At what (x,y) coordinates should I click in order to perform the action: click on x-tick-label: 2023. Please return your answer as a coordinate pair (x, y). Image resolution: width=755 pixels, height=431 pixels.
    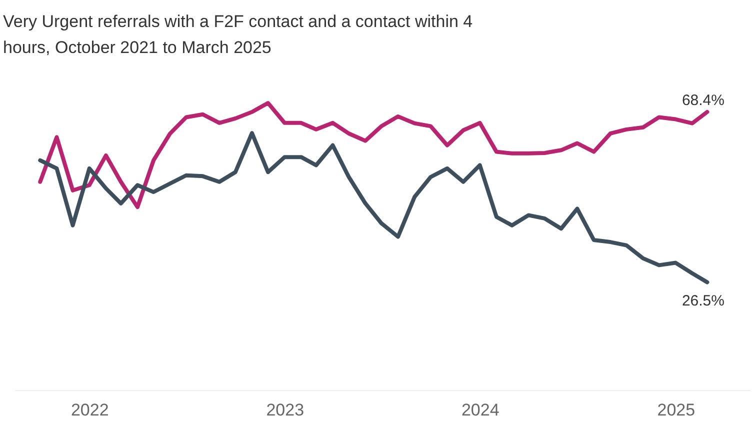
    Looking at the image, I should click on (285, 410).